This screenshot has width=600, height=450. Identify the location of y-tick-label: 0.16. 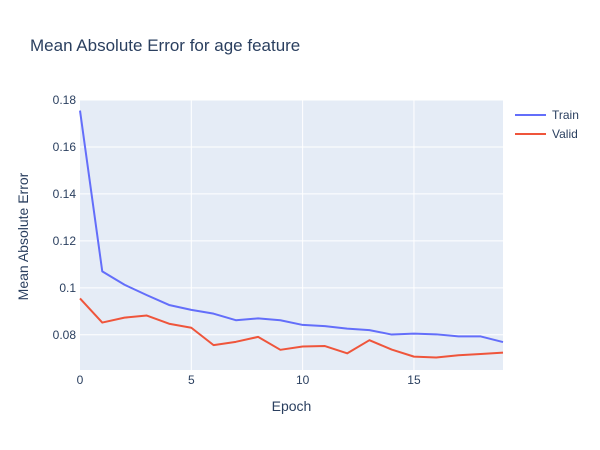
(65, 147).